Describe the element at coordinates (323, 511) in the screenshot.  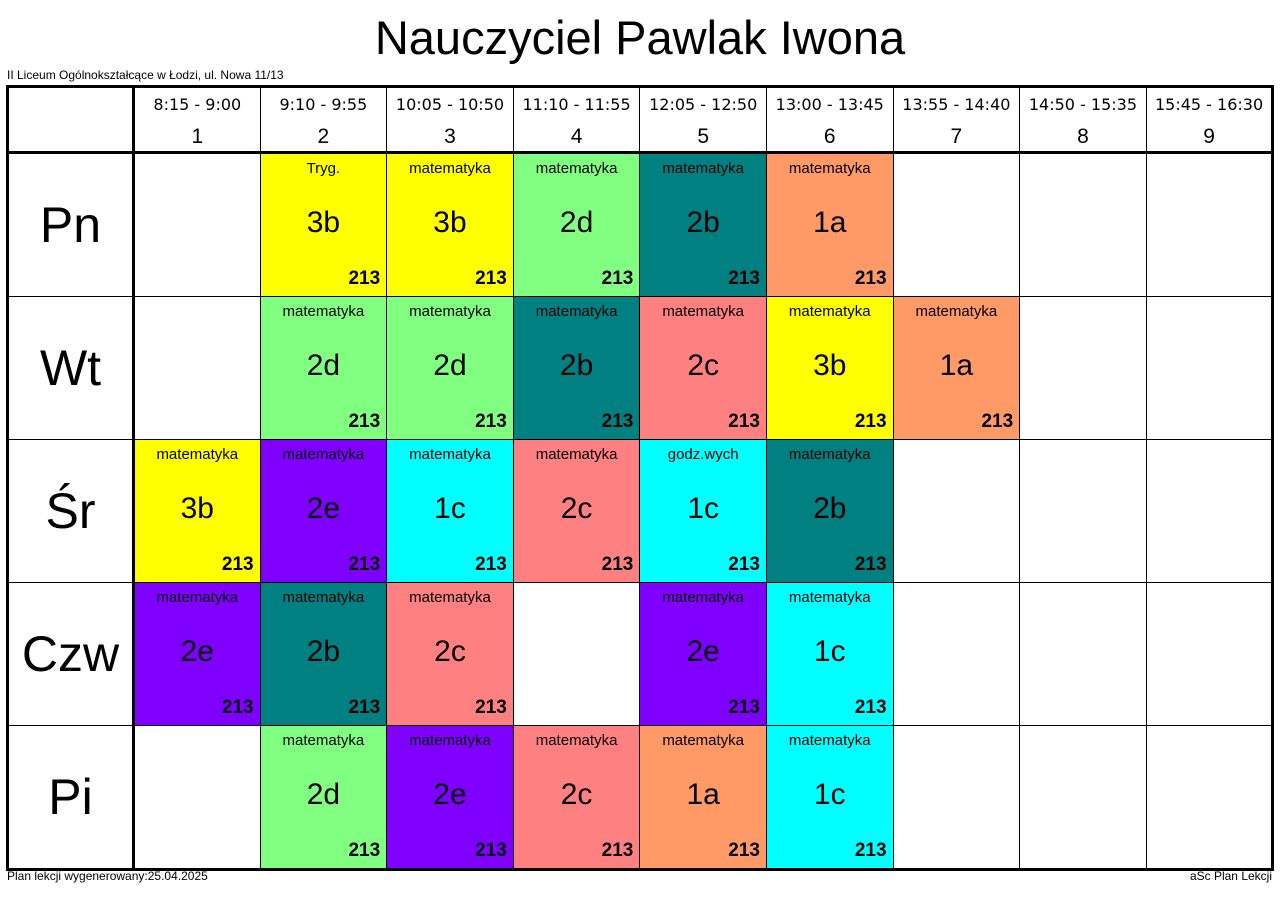
I see `lesson-cell: matematyka 2e 213` at that location.